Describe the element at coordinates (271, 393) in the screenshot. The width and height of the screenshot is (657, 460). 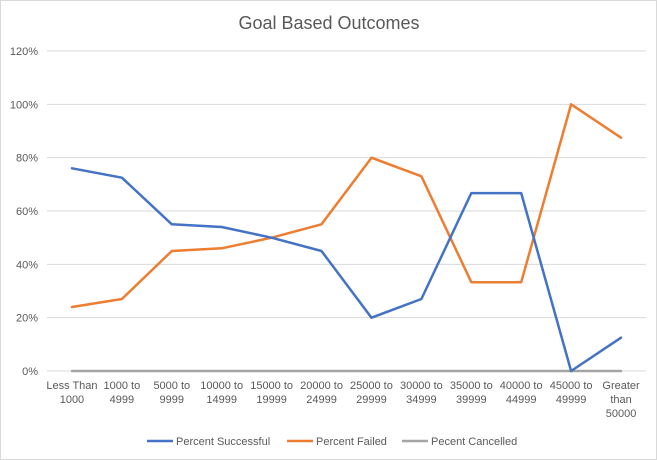
I see `x-tick-label: 15000 to 19999` at that location.